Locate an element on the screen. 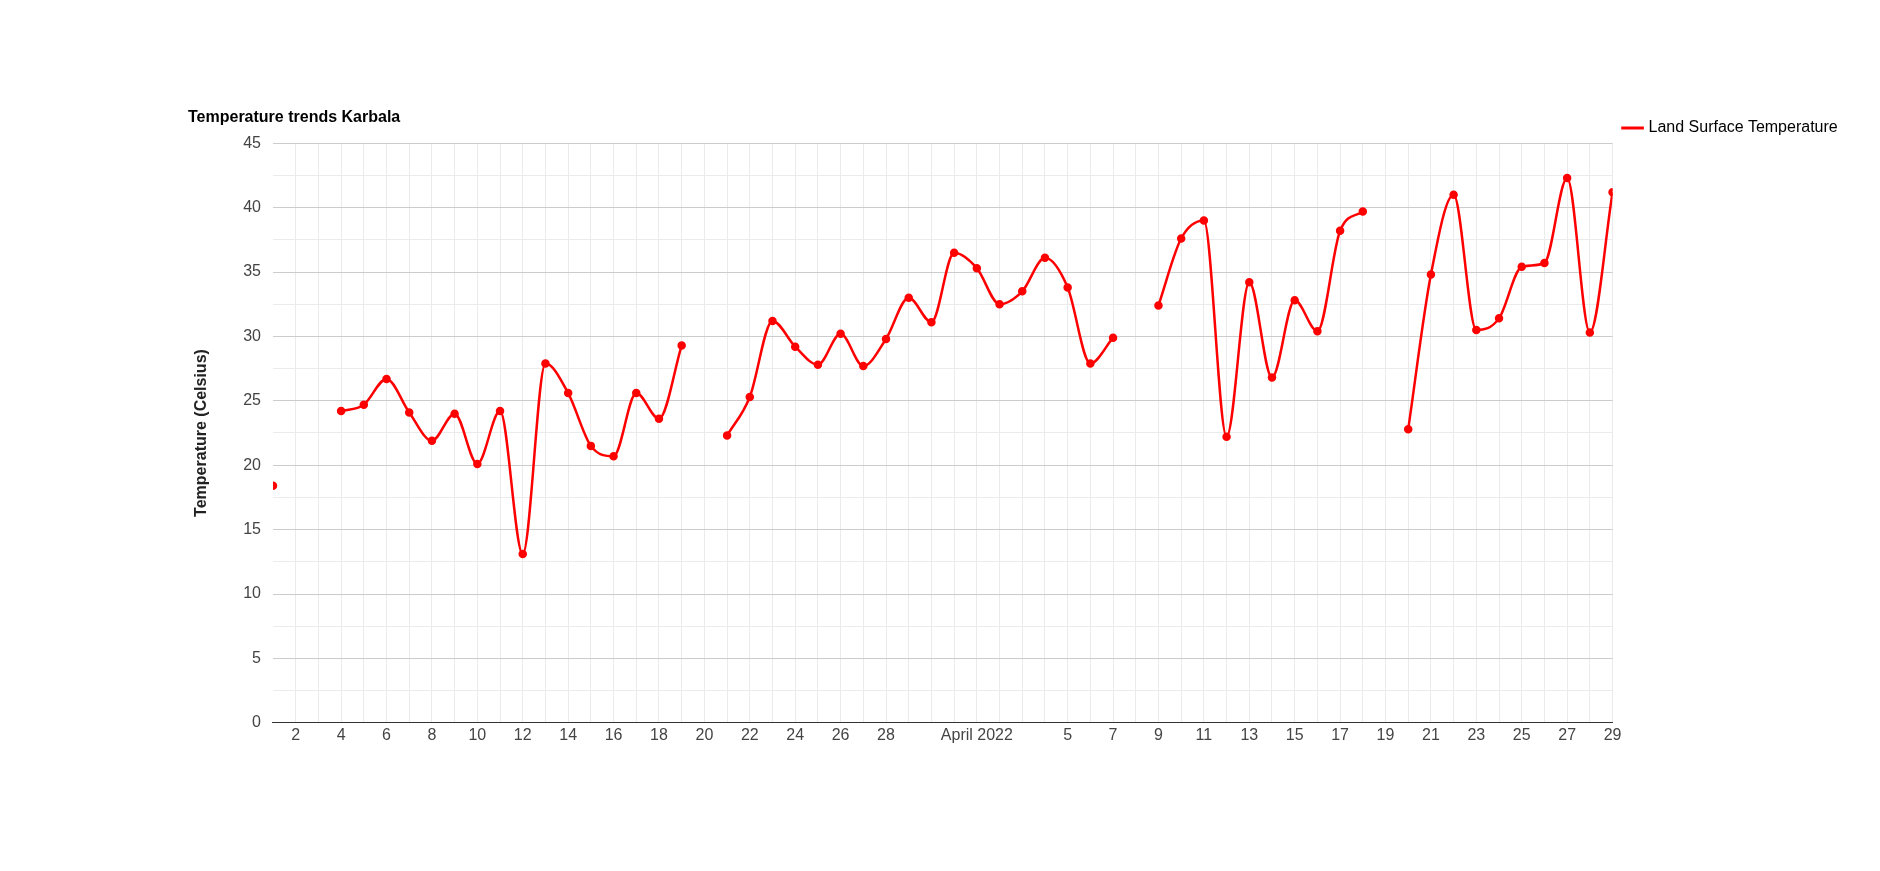  x-tick-label: 21 is located at coordinates (1431, 734).